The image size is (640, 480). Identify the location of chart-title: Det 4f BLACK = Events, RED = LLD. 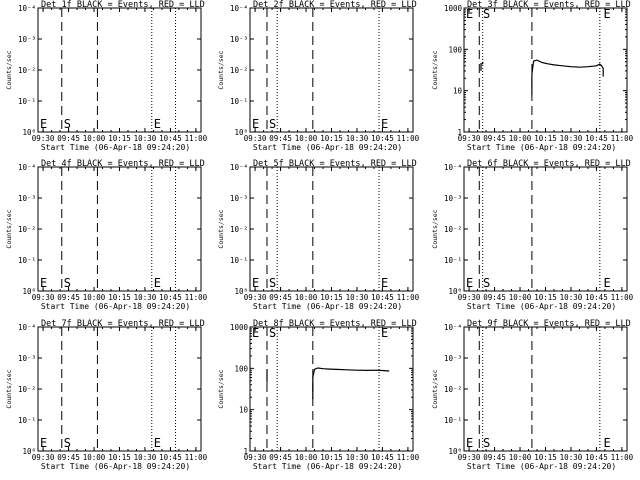
(123, 164).